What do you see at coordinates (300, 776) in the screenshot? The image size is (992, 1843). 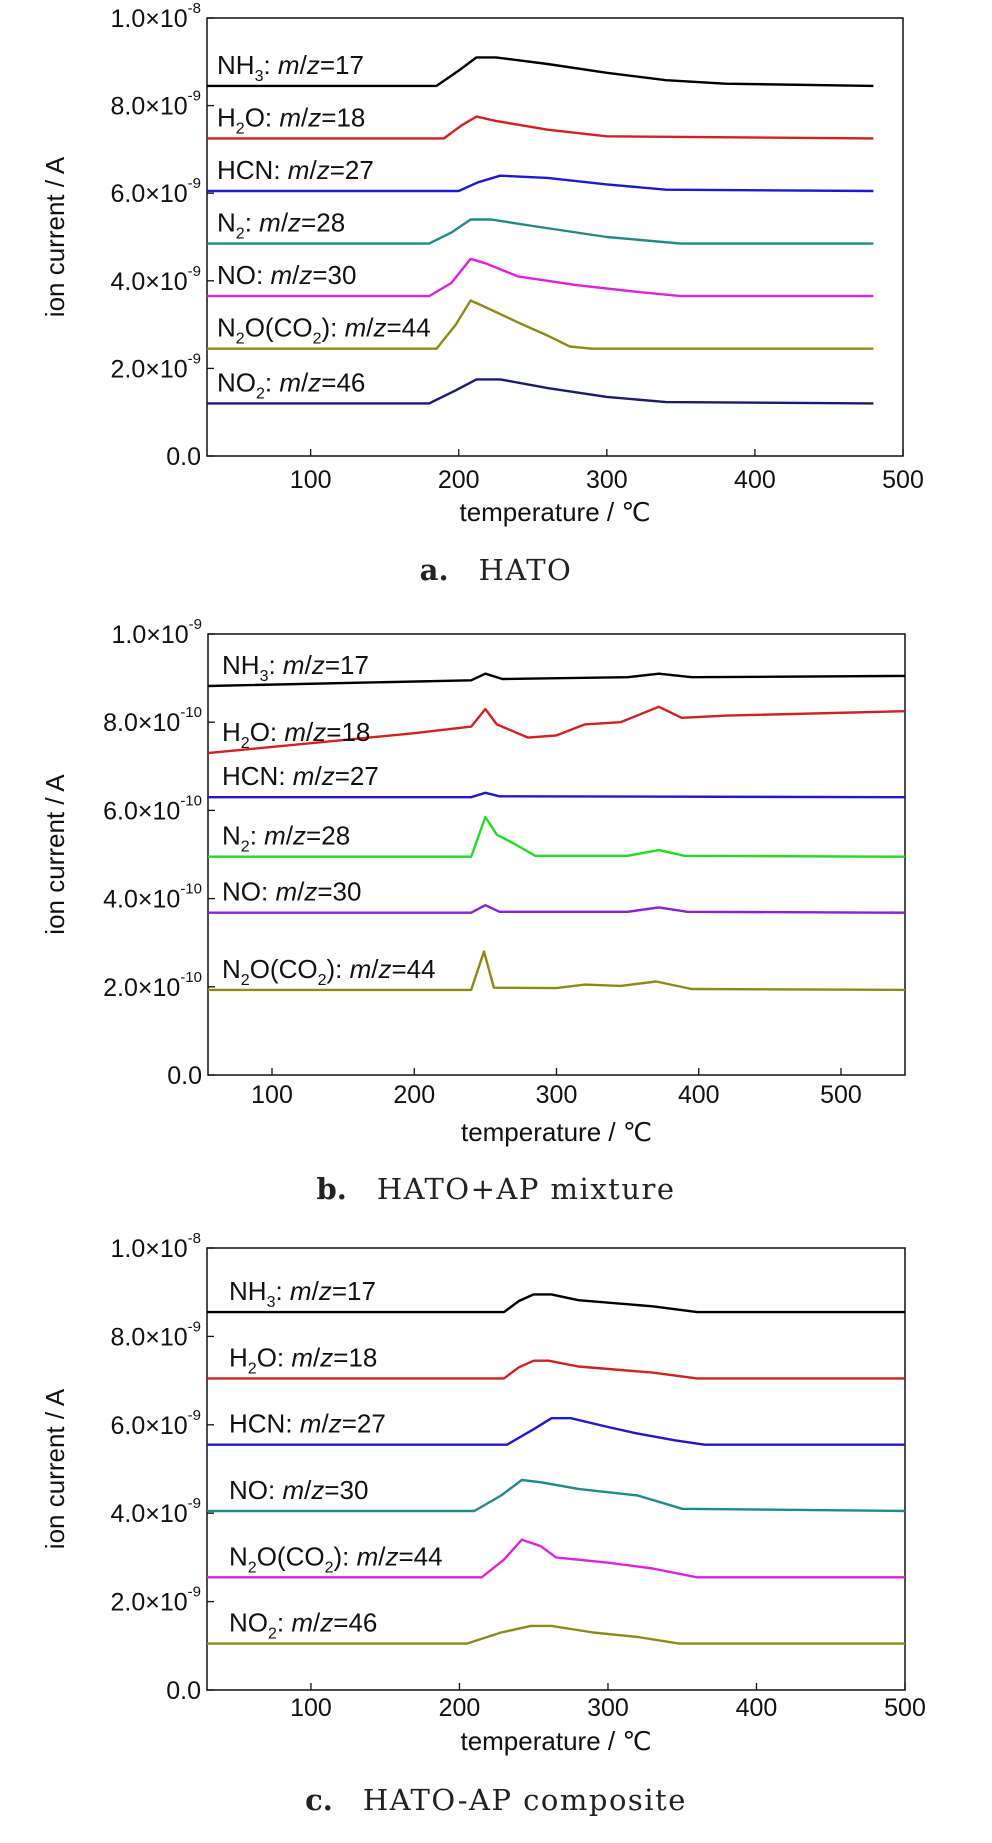 I see `series-label: HCN: m/z=27` at bounding box center [300, 776].